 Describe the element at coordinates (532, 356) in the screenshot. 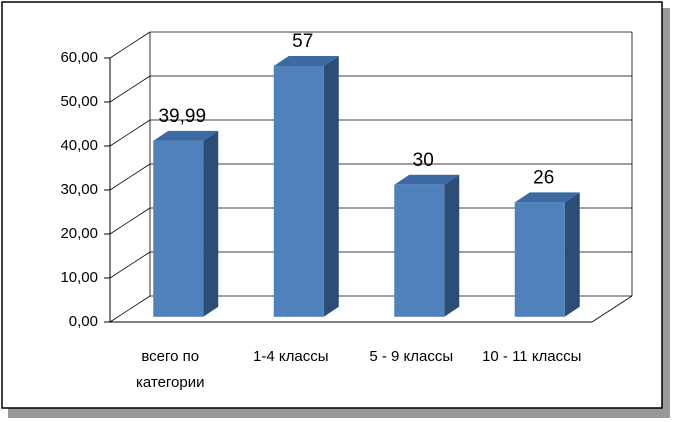

I see `x-tick-label: 10 - 11 классы` at that location.